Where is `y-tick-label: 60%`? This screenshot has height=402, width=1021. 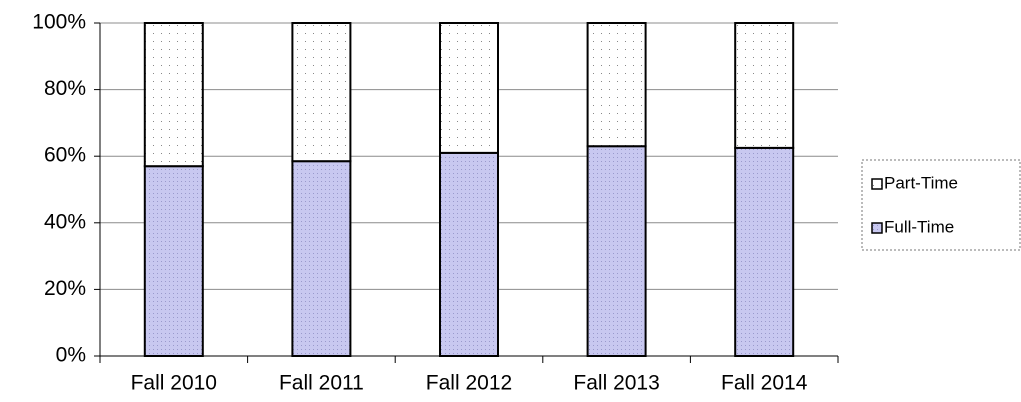 y-tick-label: 60% is located at coordinates (65, 155).